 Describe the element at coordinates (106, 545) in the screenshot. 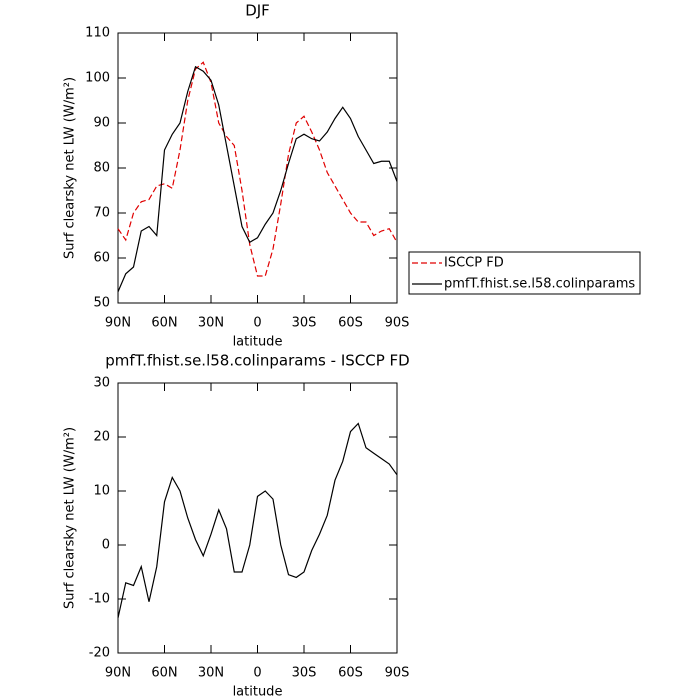

I see `y-tick-label: 0` at that location.